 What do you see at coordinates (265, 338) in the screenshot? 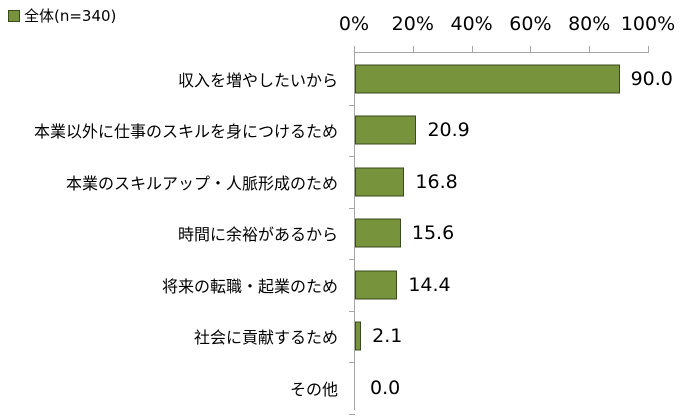
I see `category-label: 社会に貢献するため` at bounding box center [265, 338].